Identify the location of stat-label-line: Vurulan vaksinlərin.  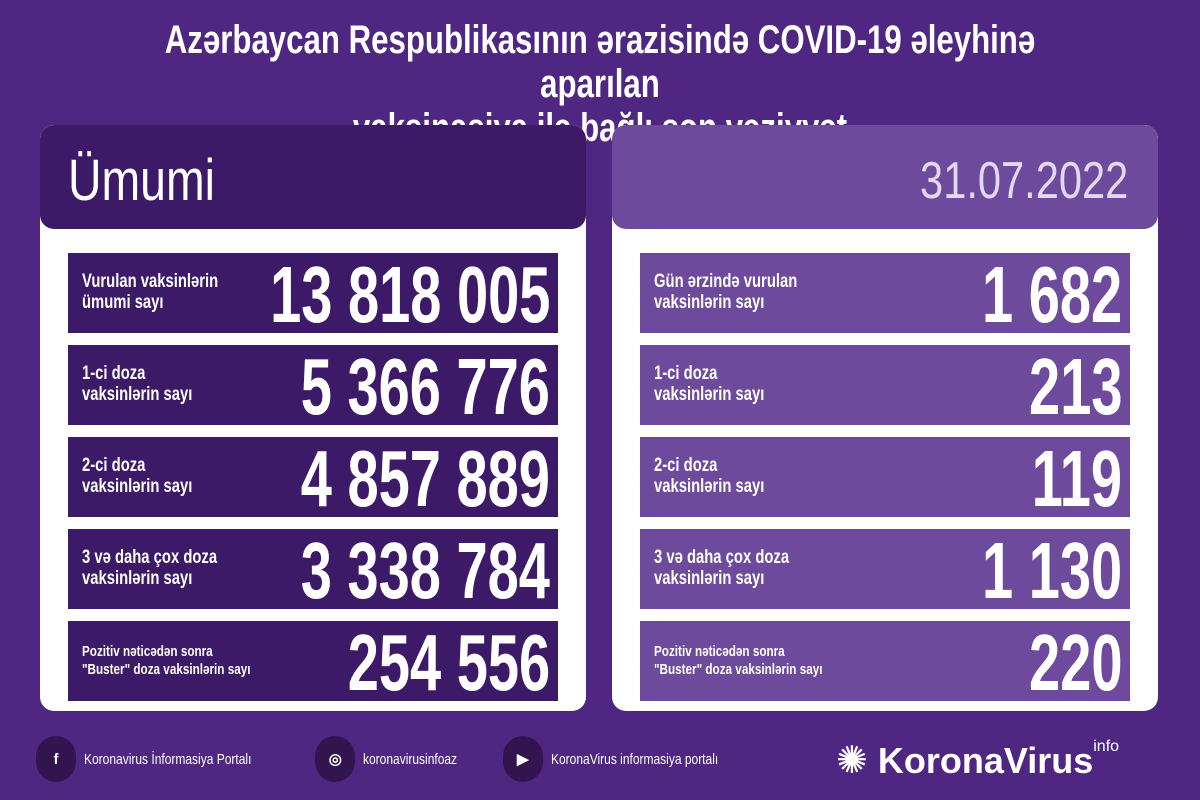
(150, 281).